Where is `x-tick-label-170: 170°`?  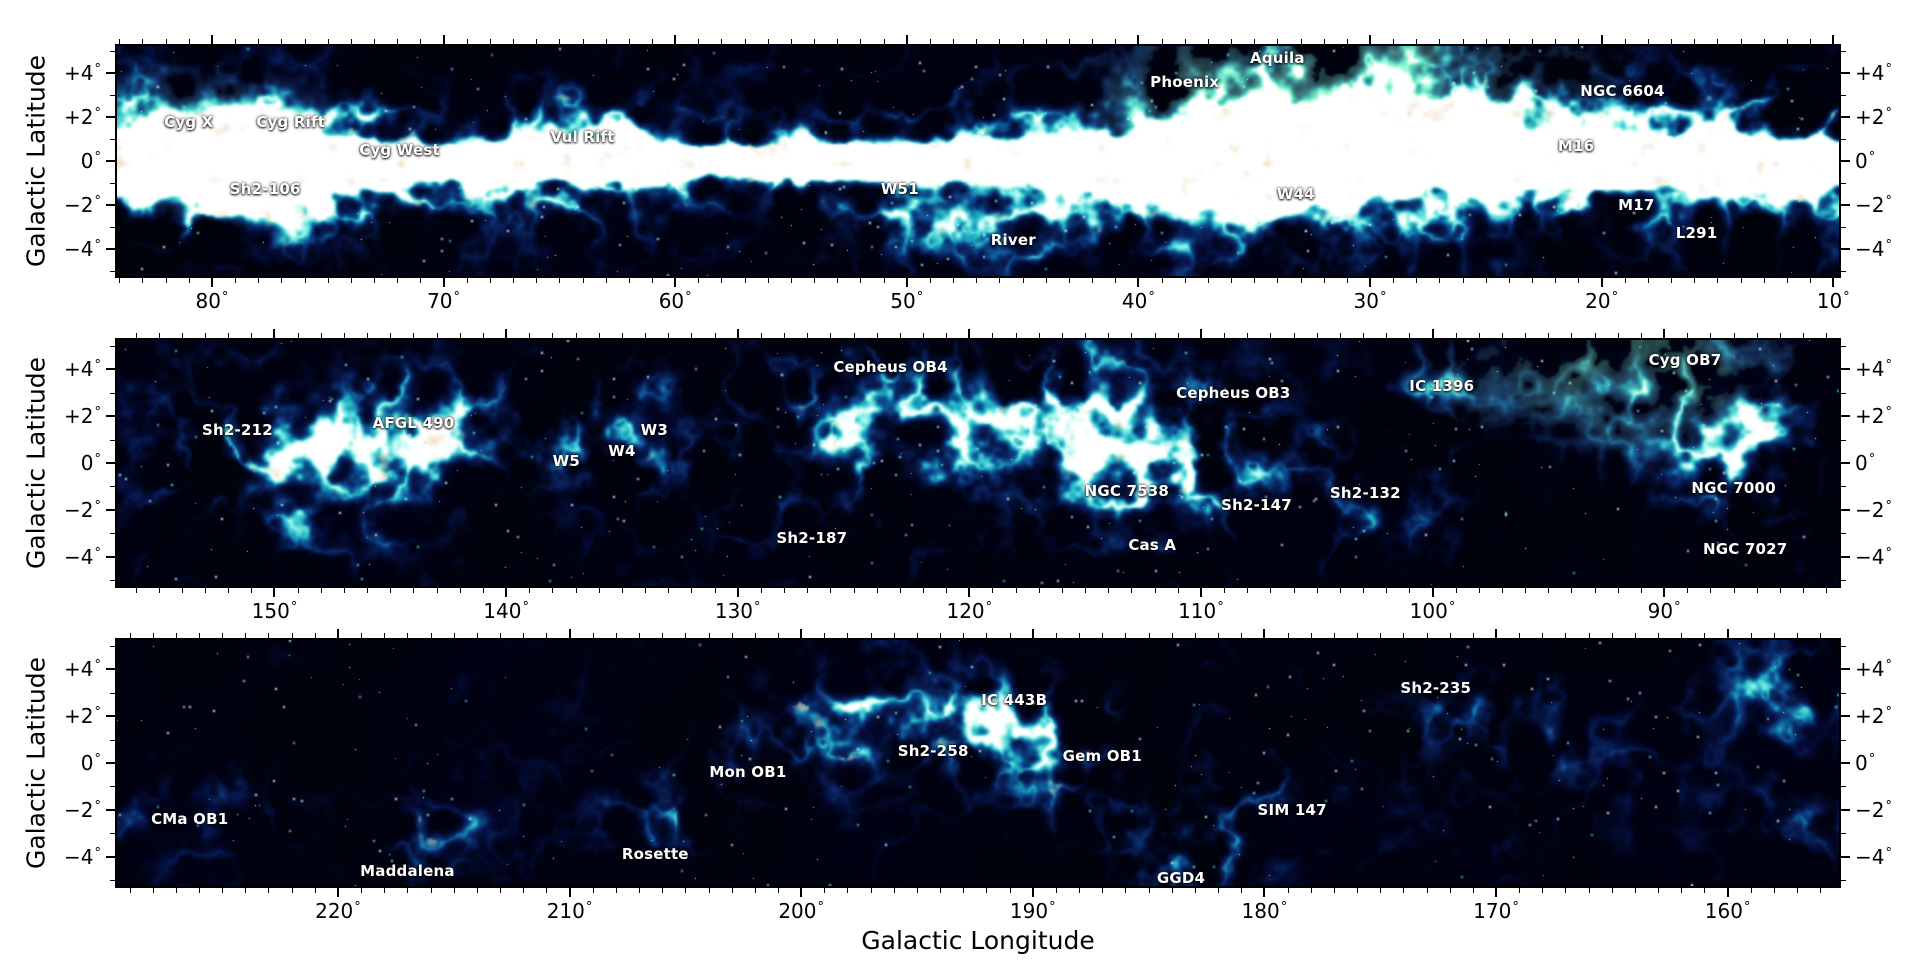 x-tick-label-170: 170° is located at coordinates (1496, 911).